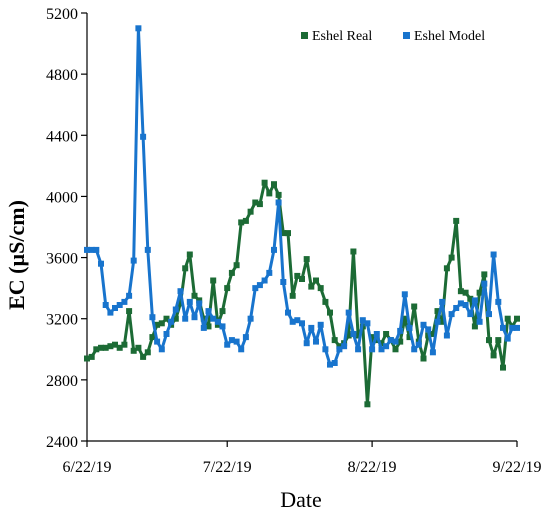 The image size is (550, 515). What do you see at coordinates (302, 467) in the screenshot?
I see `x-tick-labels: 6/22/19 7/22/19 8/22/19 9/22/19` at bounding box center [302, 467].